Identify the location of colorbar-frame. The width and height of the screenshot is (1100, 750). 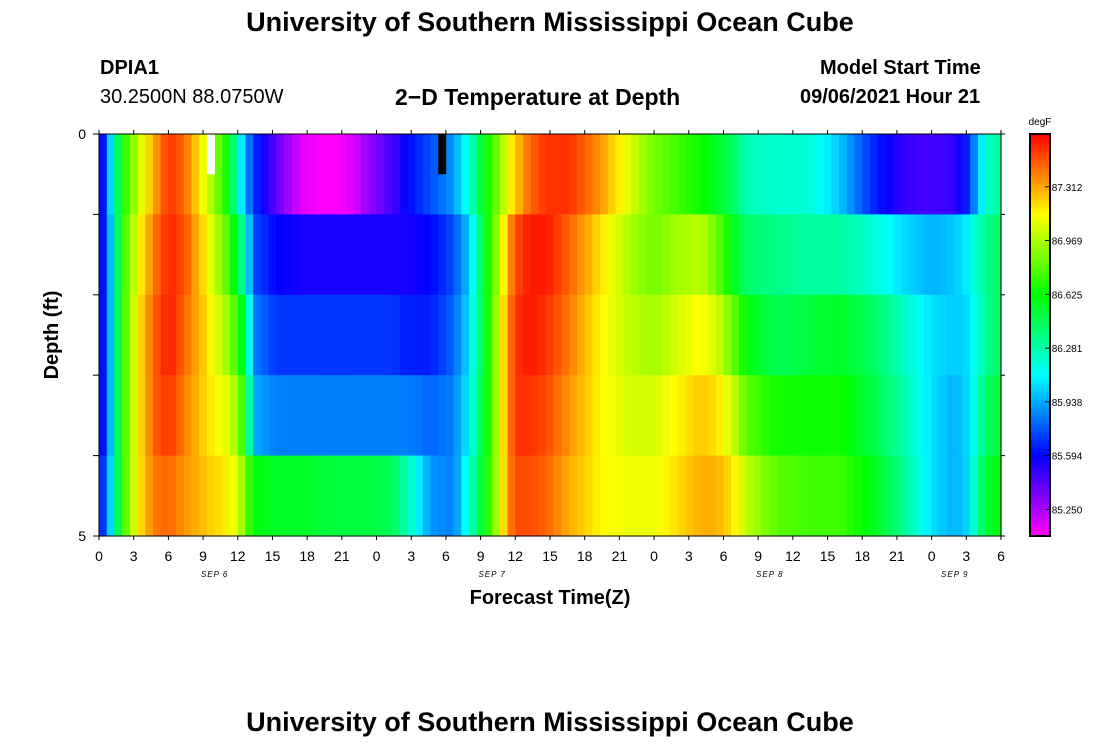
(1040, 335).